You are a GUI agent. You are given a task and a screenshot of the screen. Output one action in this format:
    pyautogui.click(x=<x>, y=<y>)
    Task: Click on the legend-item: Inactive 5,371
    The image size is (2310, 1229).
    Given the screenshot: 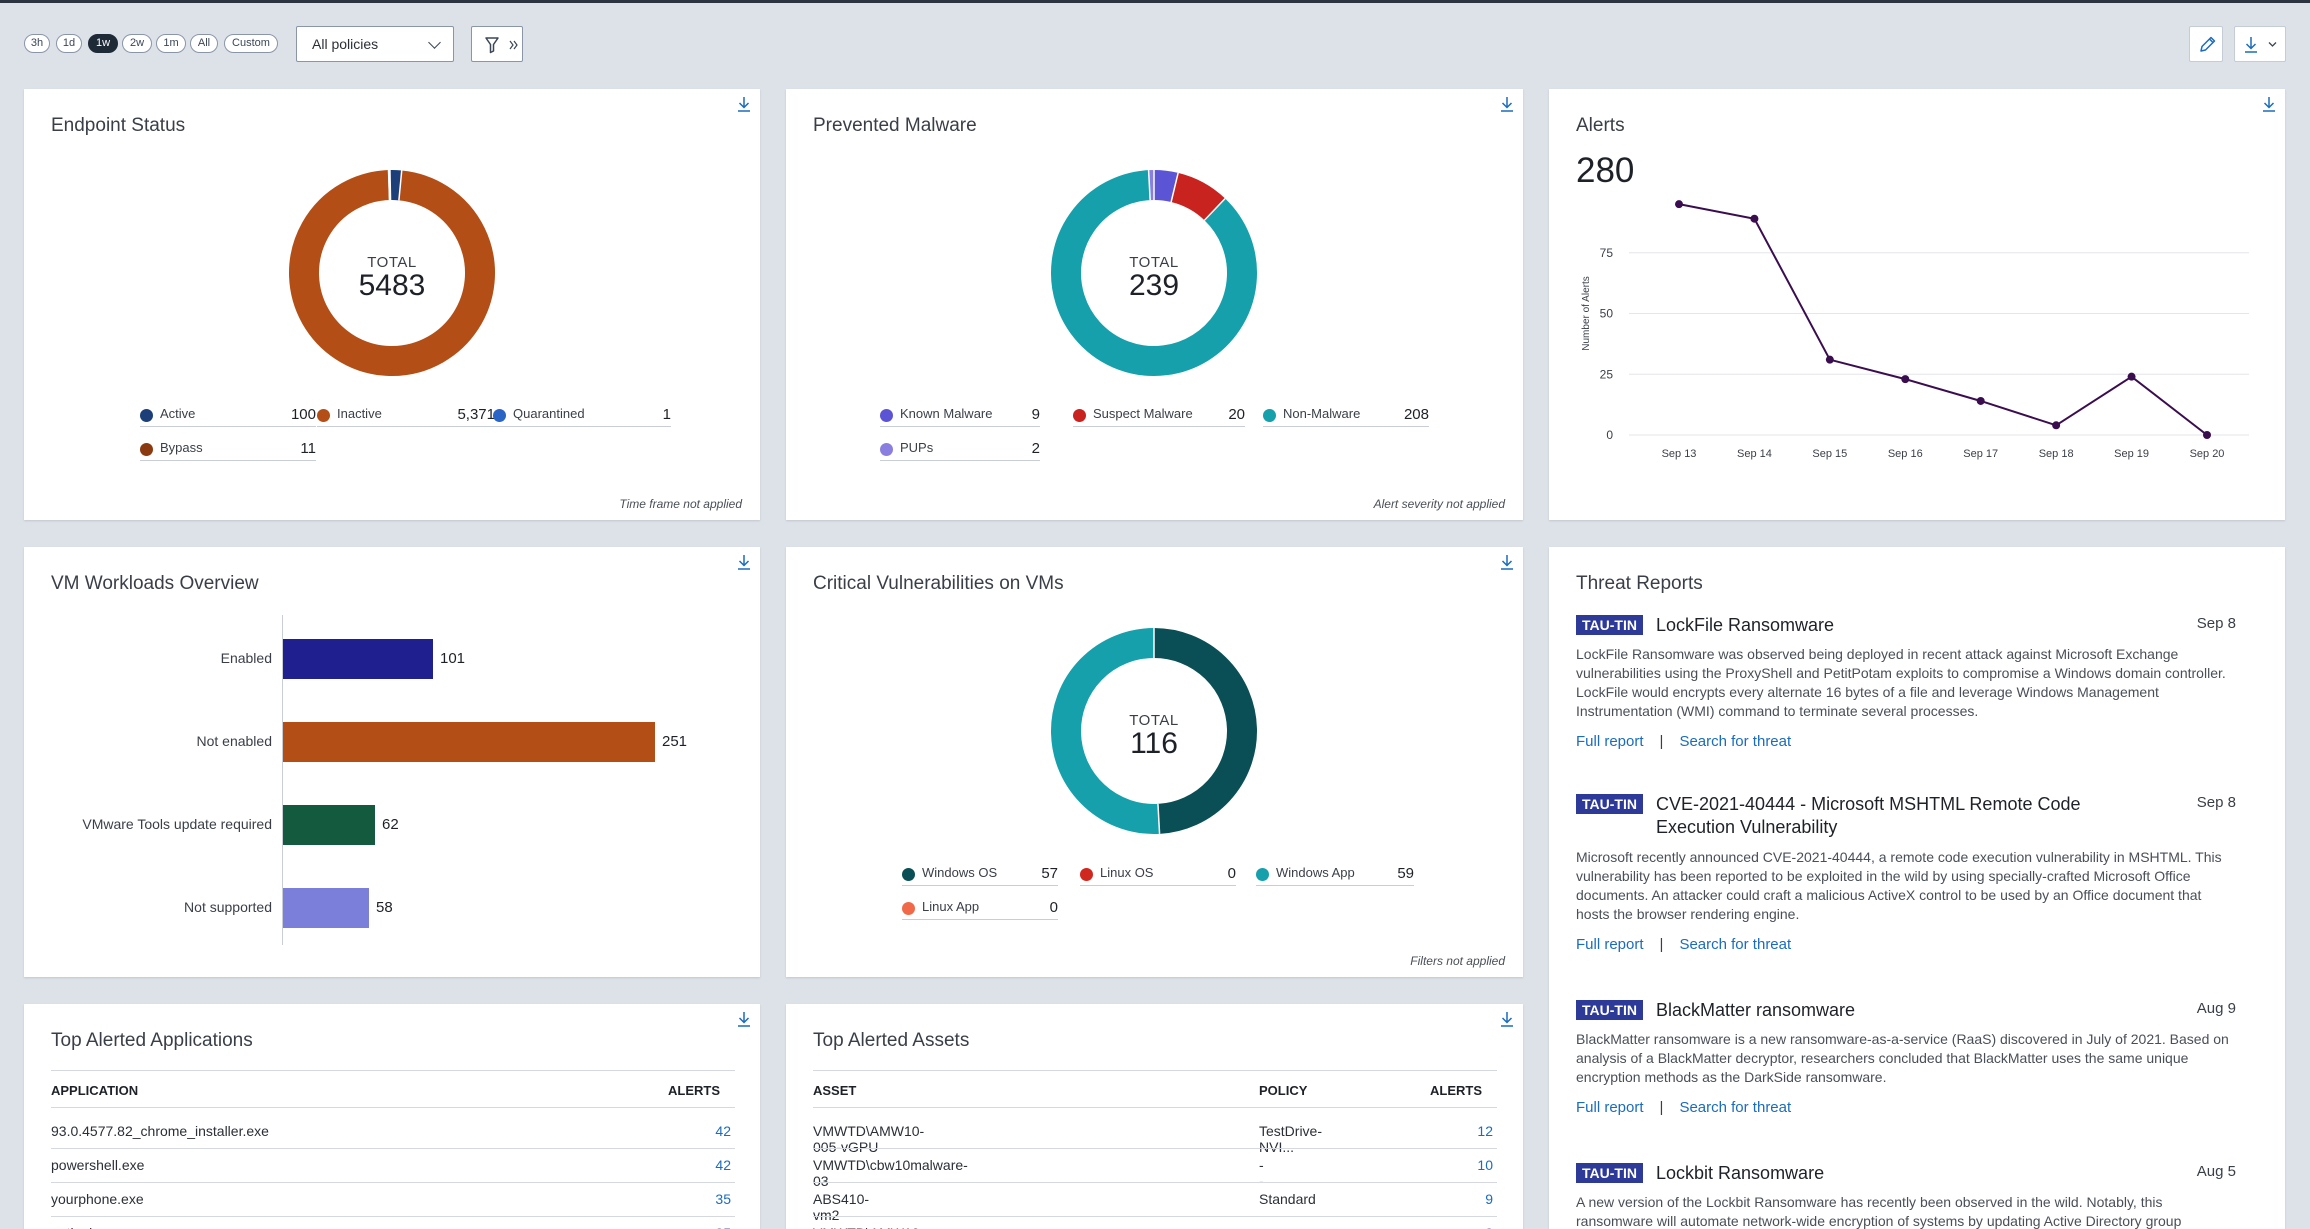 What is the action you would take?
    pyautogui.click(x=406, y=415)
    